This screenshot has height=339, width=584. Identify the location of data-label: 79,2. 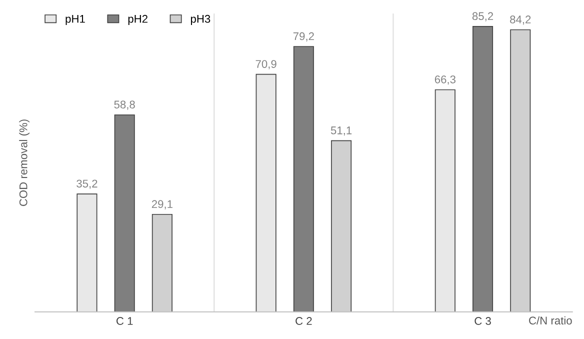
(303, 37).